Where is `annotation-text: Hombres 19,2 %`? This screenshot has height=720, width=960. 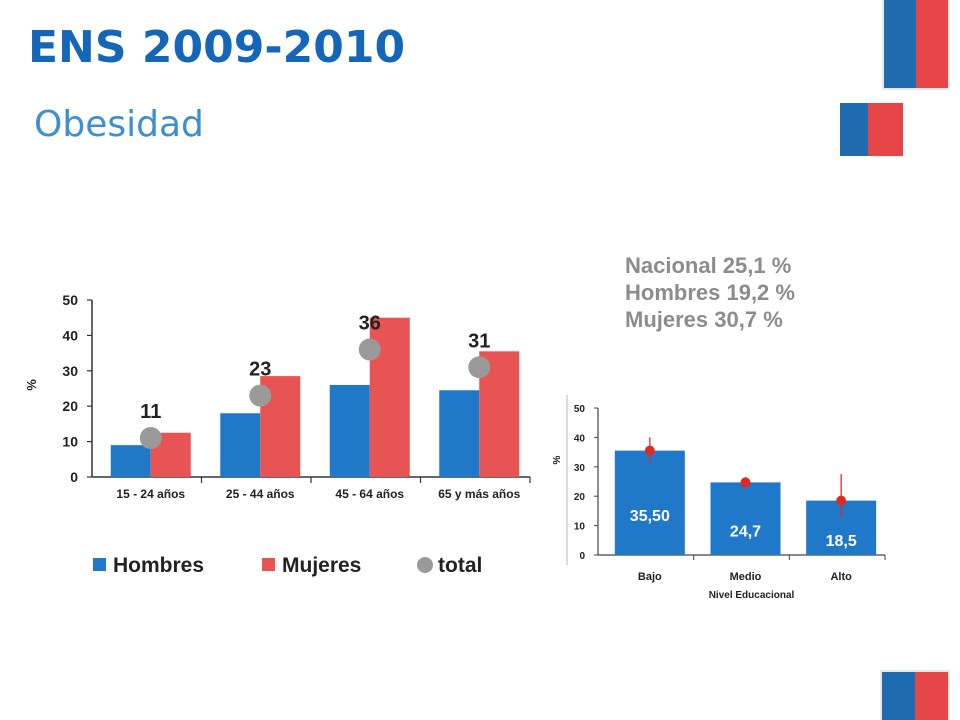
annotation-text: Hombres 19,2 % is located at coordinates (710, 292).